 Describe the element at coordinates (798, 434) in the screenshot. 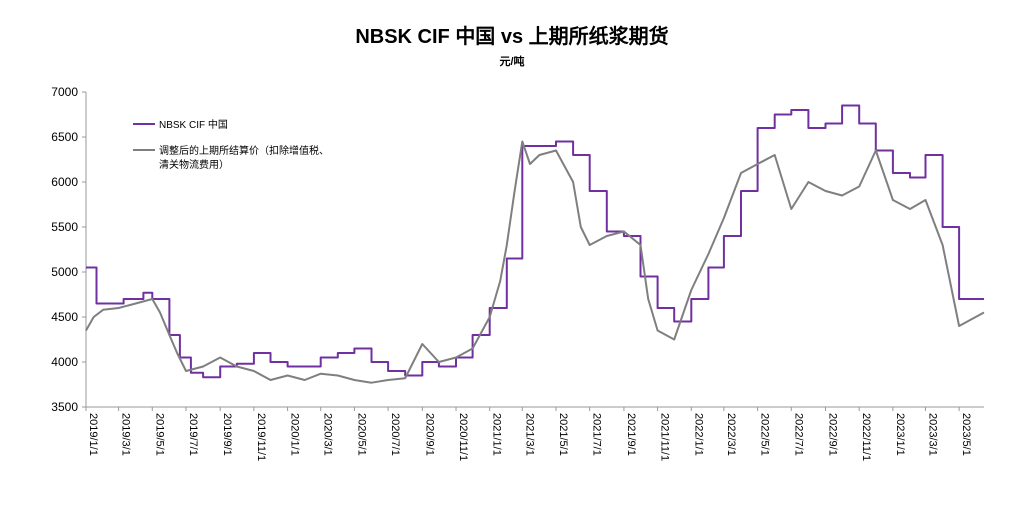

I see `x-tick-label: 2022/7/1` at that location.